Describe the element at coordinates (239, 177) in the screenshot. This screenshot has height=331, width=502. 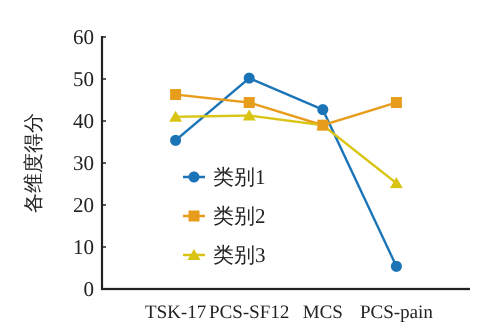
I see `legend-label: 类别1` at that location.